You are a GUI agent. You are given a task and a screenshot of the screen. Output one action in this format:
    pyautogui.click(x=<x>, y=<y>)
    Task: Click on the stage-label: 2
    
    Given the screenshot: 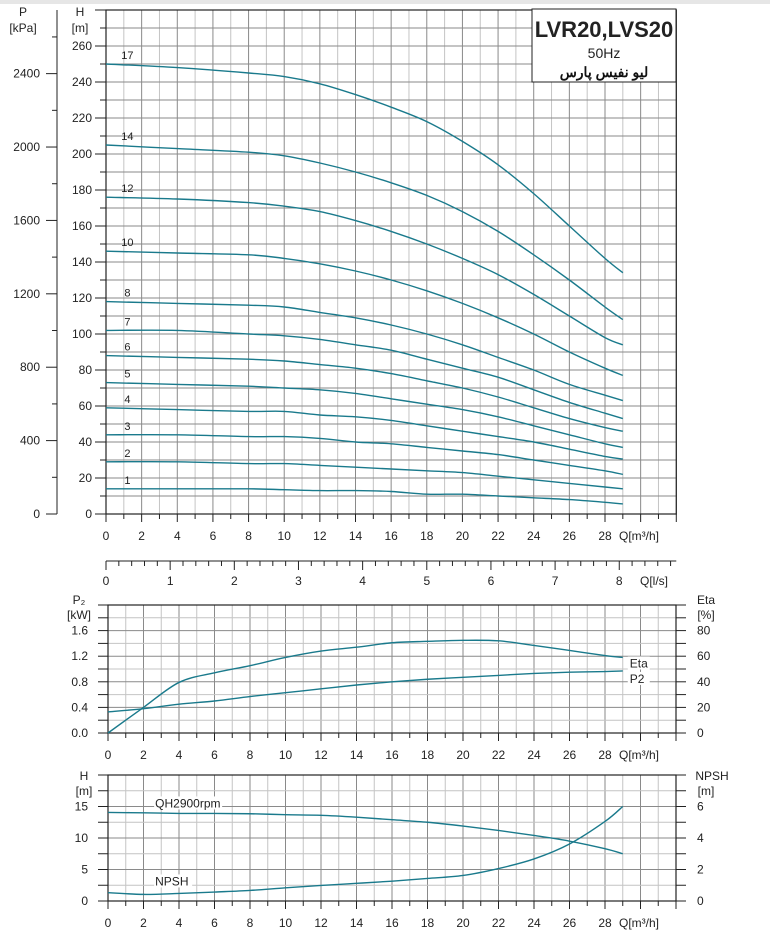 What is the action you would take?
    pyautogui.click(x=127, y=454)
    